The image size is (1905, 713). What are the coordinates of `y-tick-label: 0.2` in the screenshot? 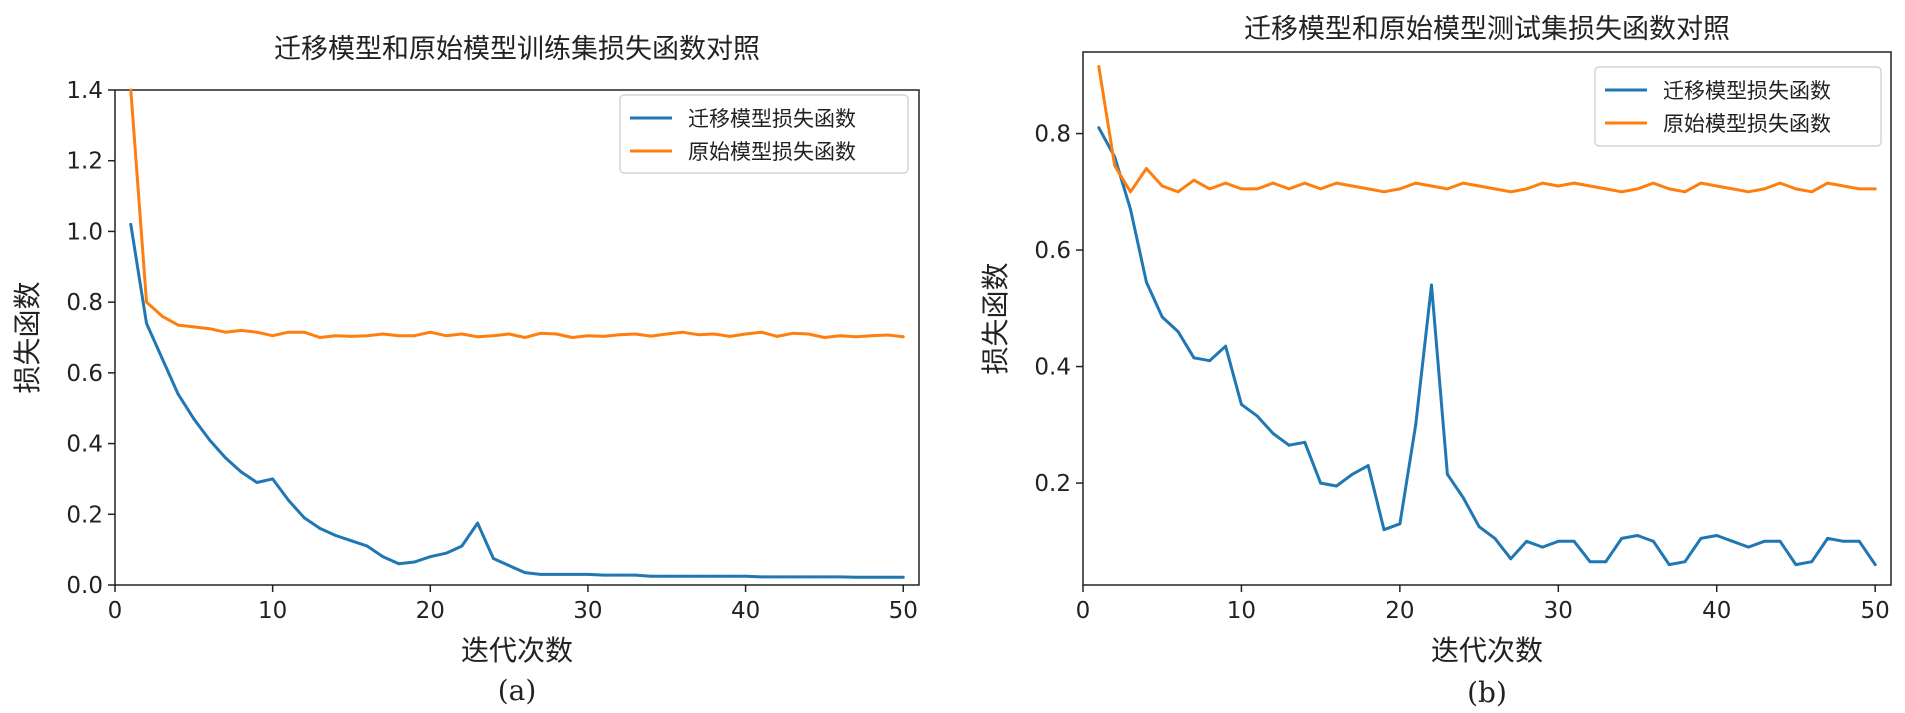 It's located at (1052, 484).